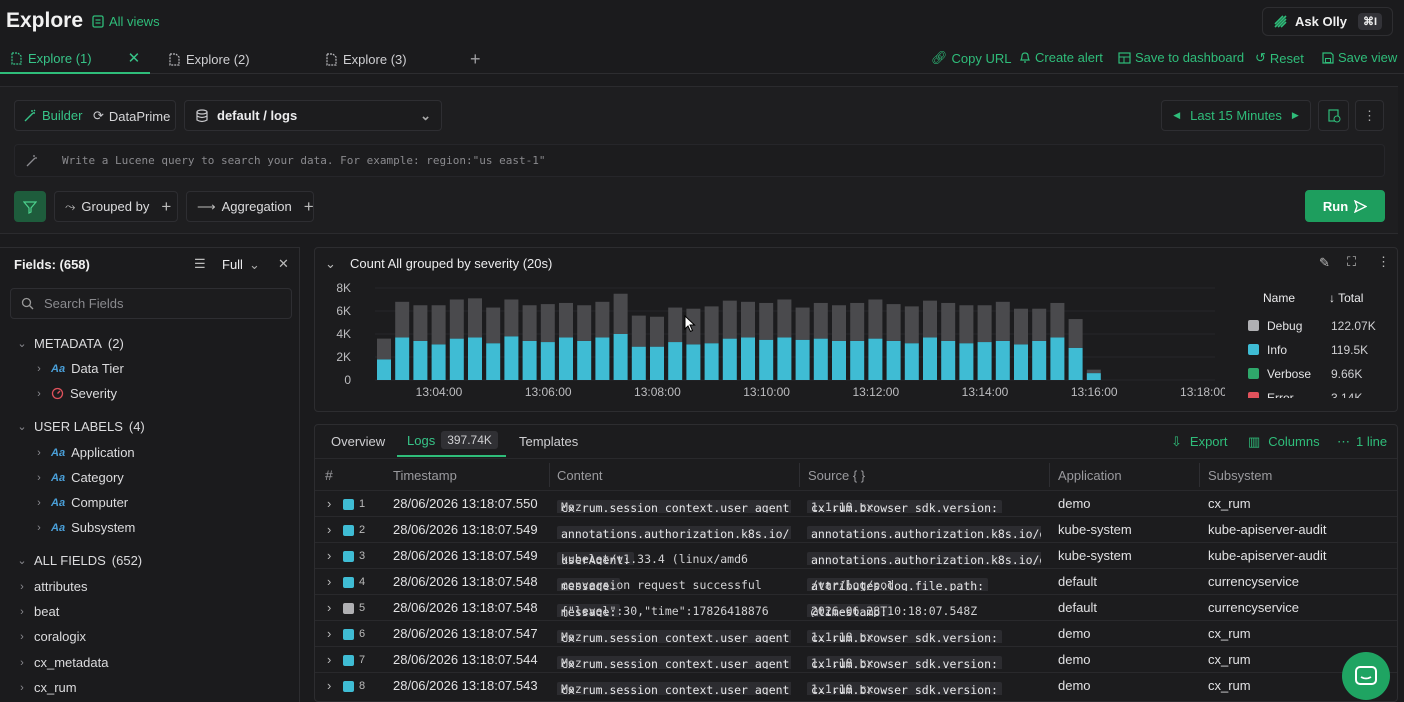 The height and width of the screenshot is (702, 1404). Describe the element at coordinates (580, 475) in the screenshot. I see `column-content: Content` at that location.